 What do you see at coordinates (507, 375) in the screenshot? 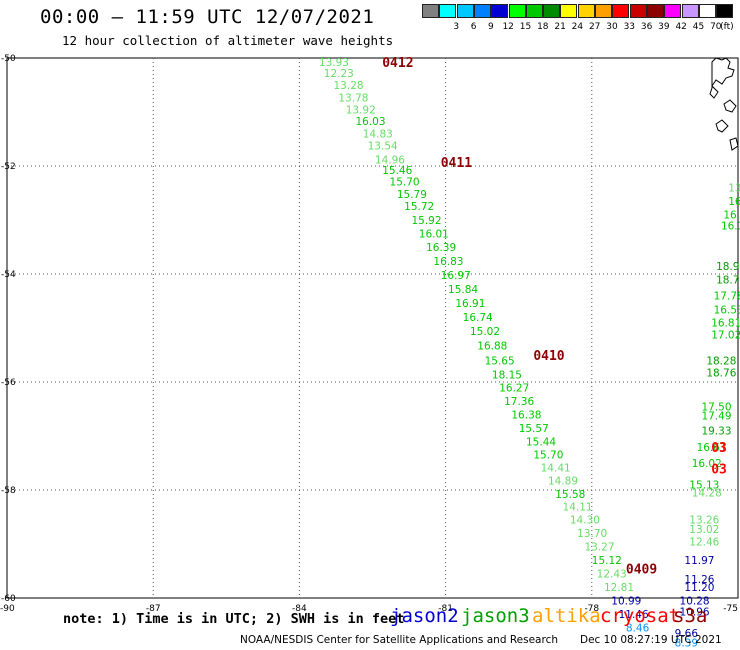
I see `swh-value-label: 18.15` at bounding box center [507, 375].